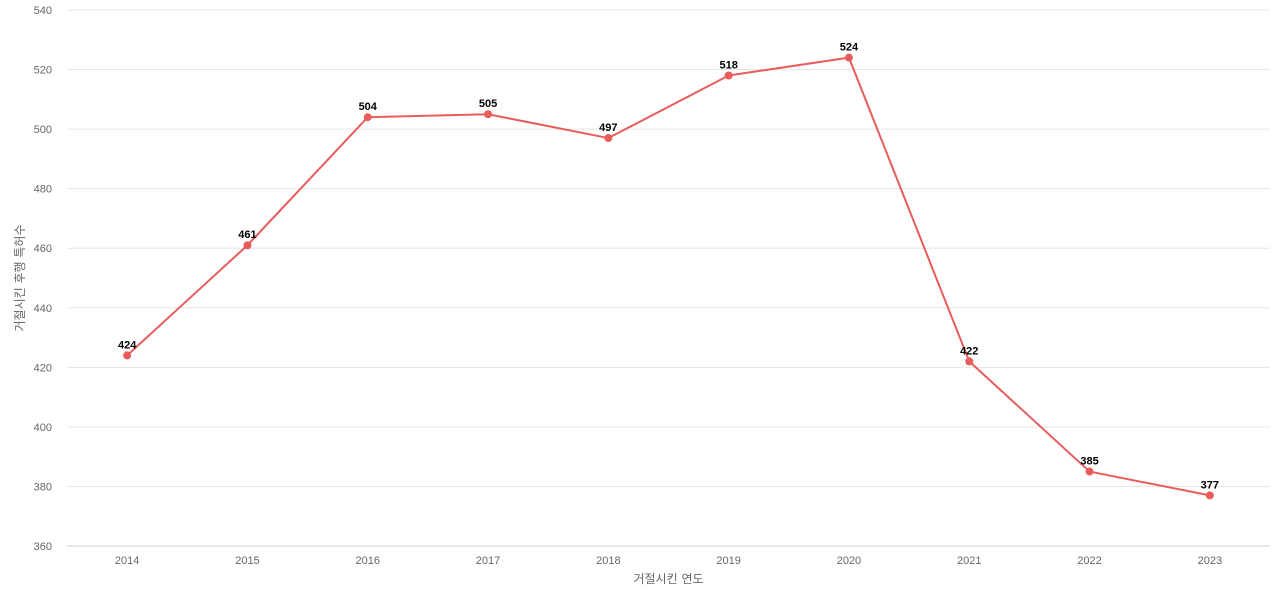 This screenshot has width=1280, height=600. What do you see at coordinates (43, 309) in the screenshot?
I see `y-tick-label: 440` at bounding box center [43, 309].